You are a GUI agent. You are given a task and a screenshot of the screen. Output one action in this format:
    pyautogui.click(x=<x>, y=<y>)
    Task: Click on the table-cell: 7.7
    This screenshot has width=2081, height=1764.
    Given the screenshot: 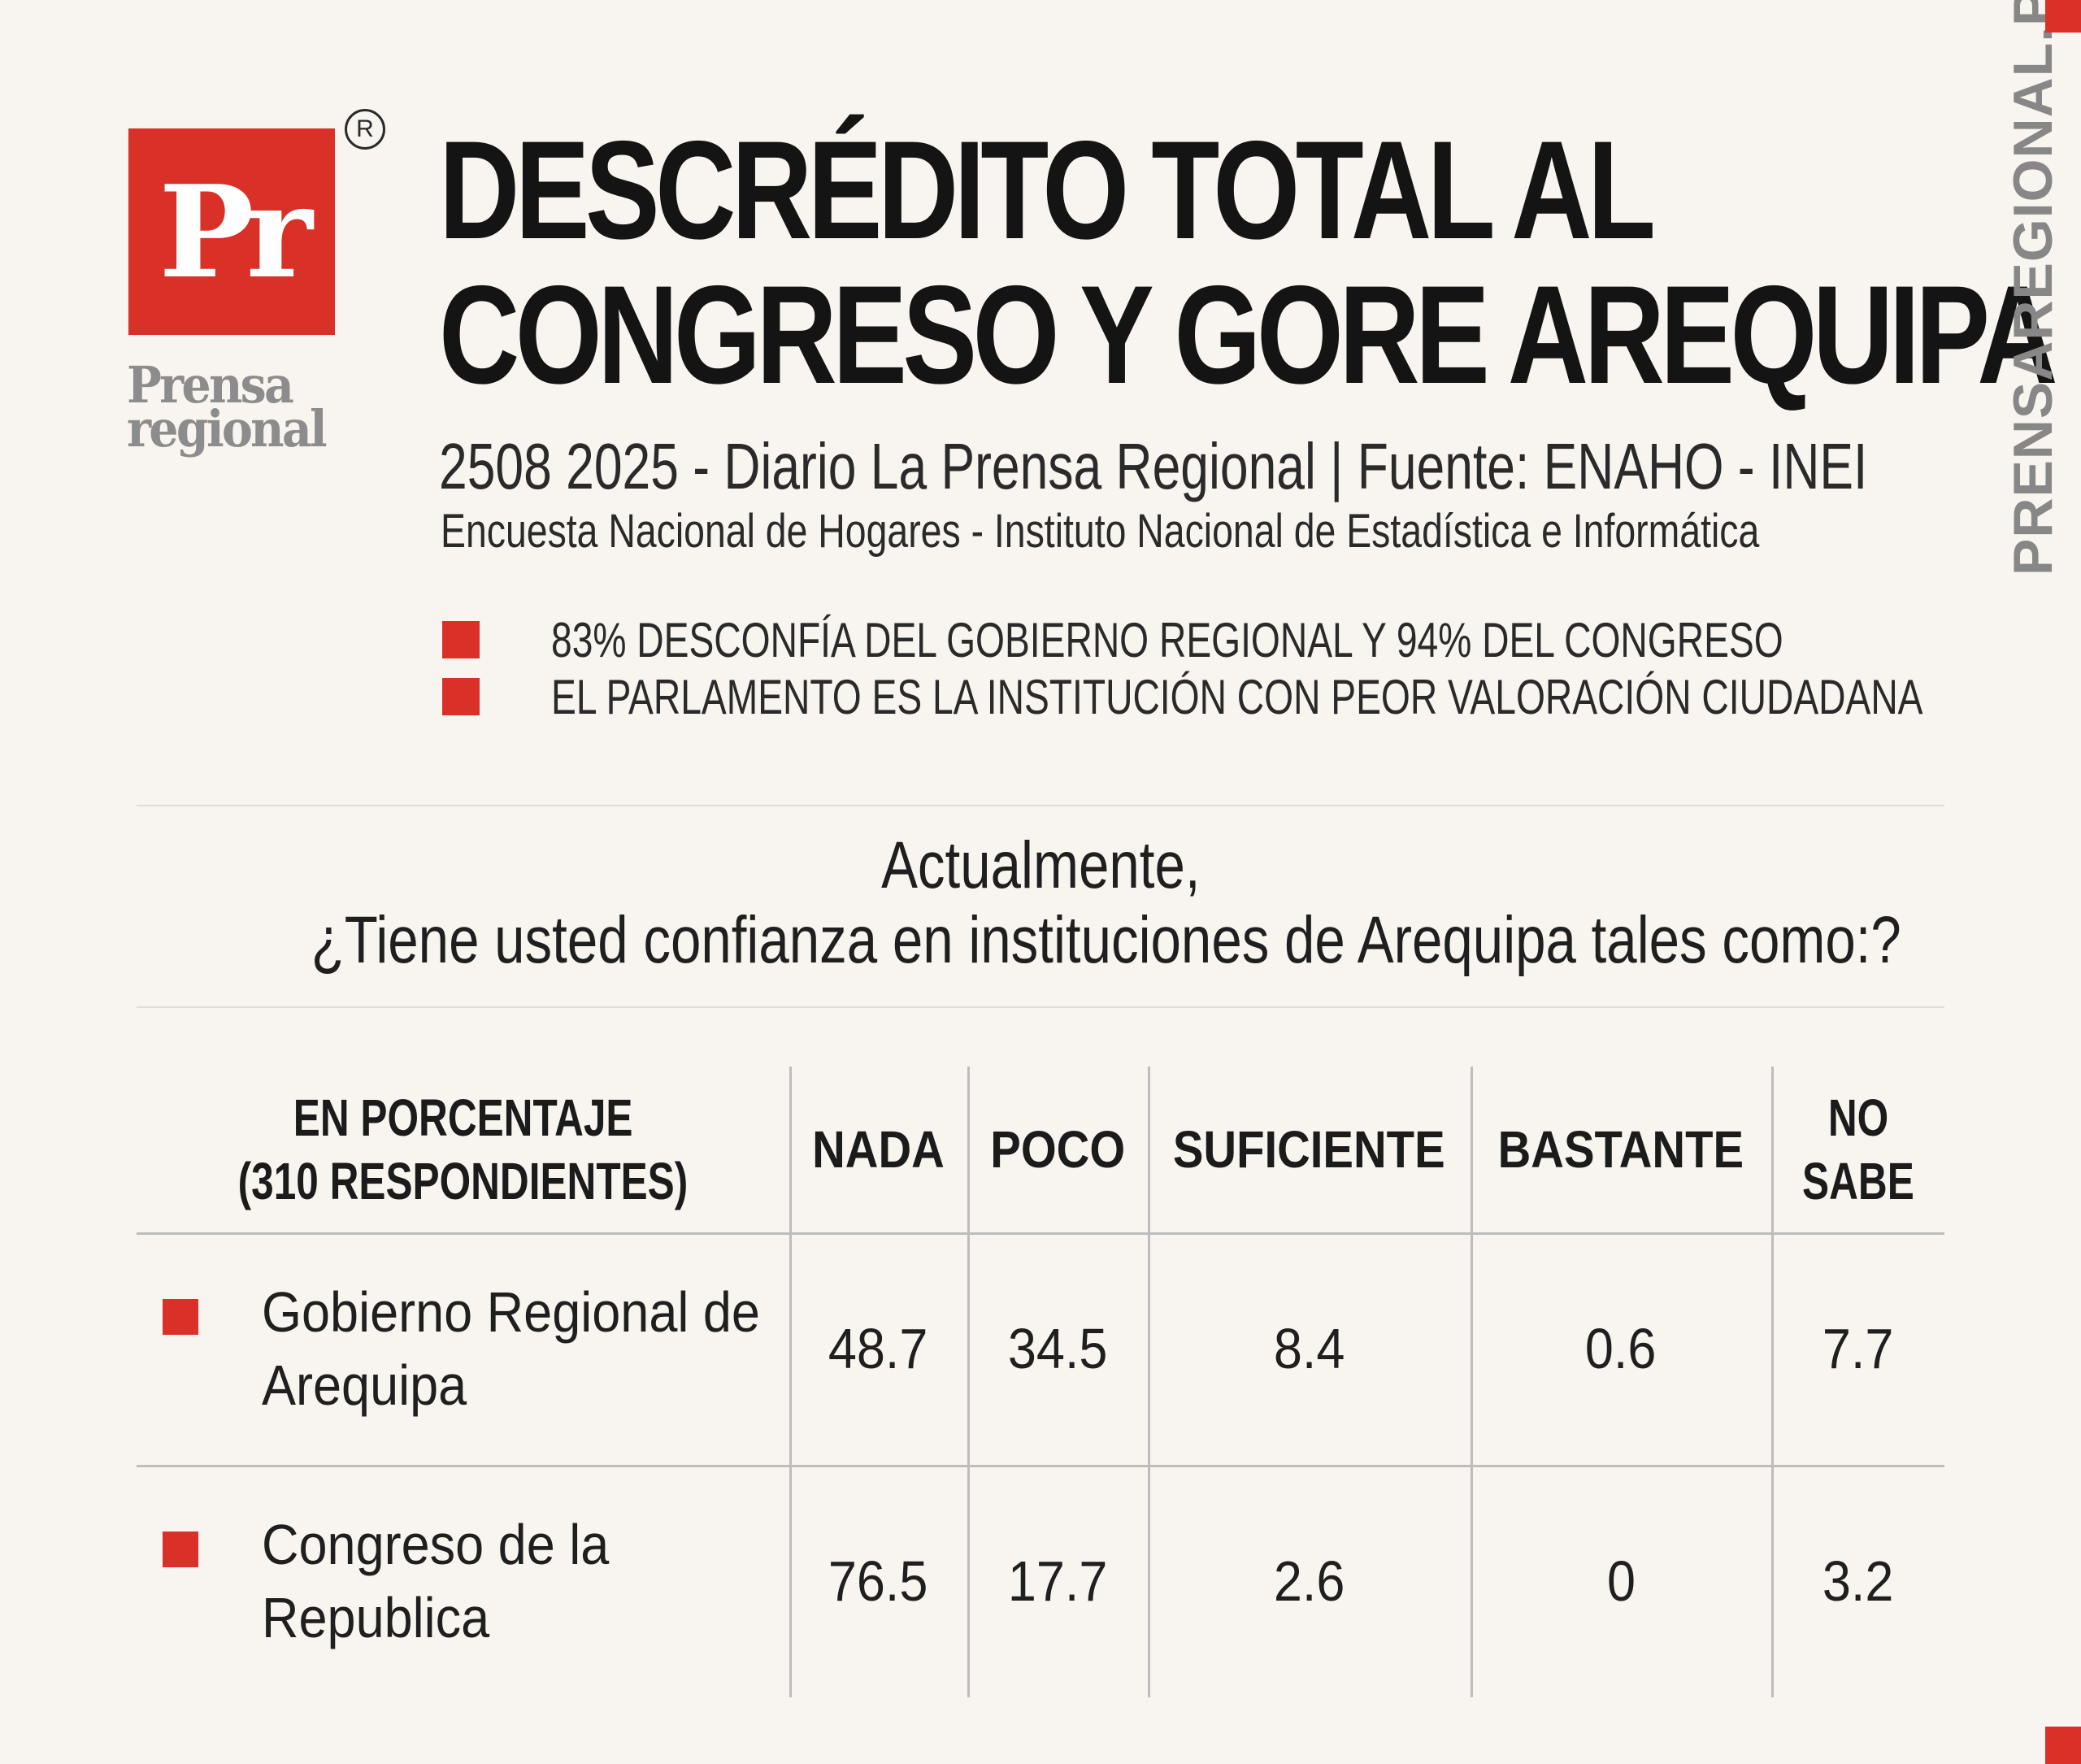 What is the action you would take?
    pyautogui.click(x=1858, y=1348)
    